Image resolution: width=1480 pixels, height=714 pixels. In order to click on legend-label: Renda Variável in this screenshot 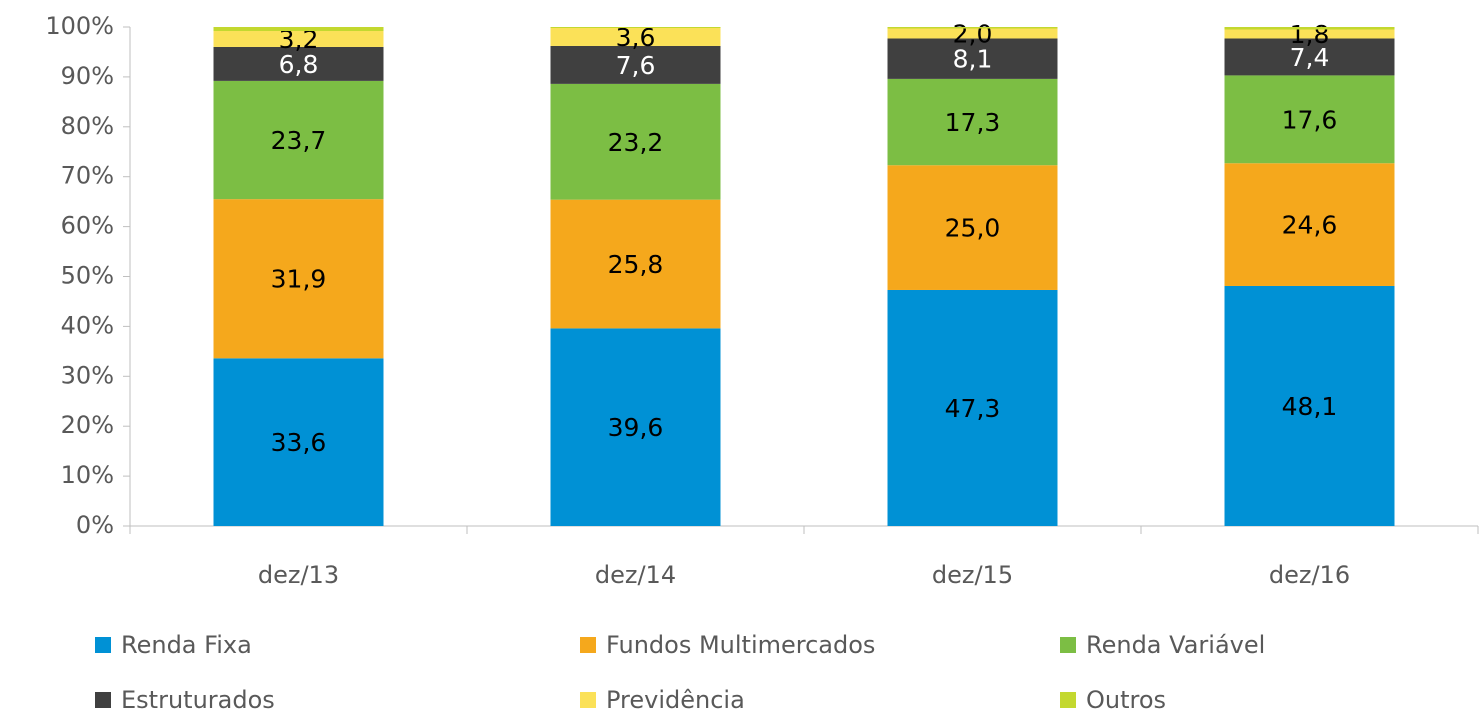, I will do `click(1175, 645)`.